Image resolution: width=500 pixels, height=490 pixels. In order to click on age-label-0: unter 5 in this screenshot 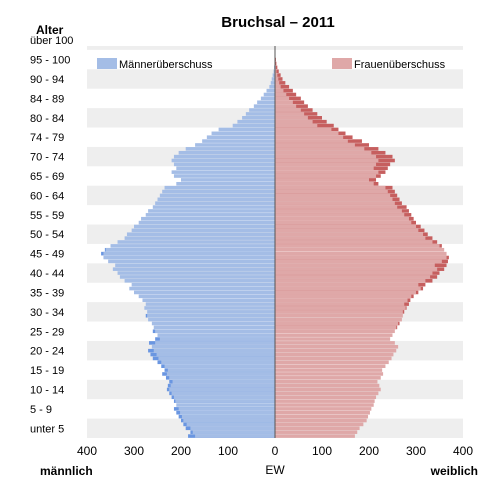, I will do `click(47, 429)`.